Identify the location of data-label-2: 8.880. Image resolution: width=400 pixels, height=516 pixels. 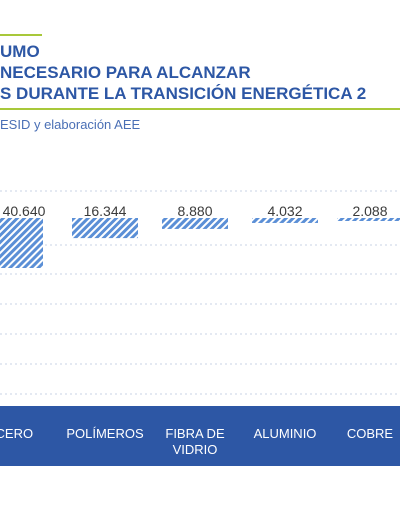
(194, 211).